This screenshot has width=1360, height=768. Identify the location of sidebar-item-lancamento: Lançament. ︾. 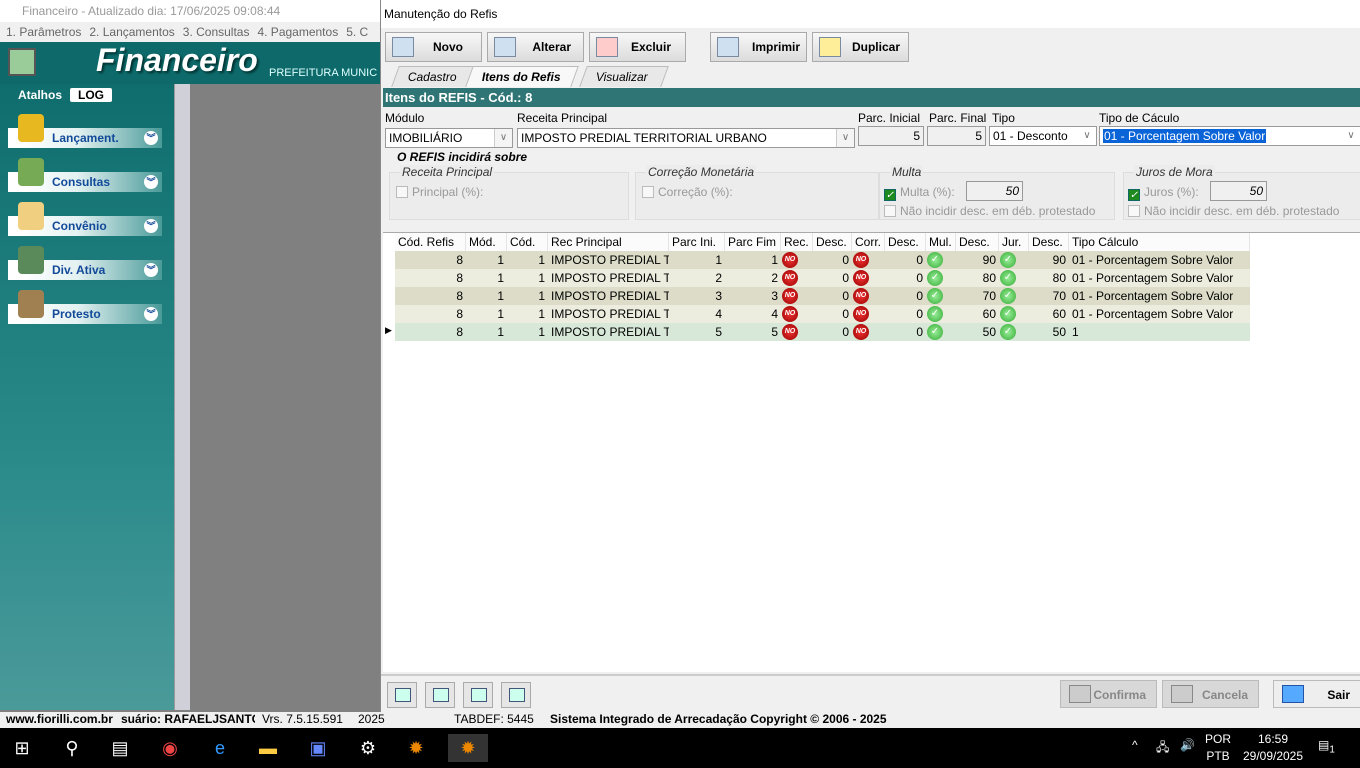
(85, 131).